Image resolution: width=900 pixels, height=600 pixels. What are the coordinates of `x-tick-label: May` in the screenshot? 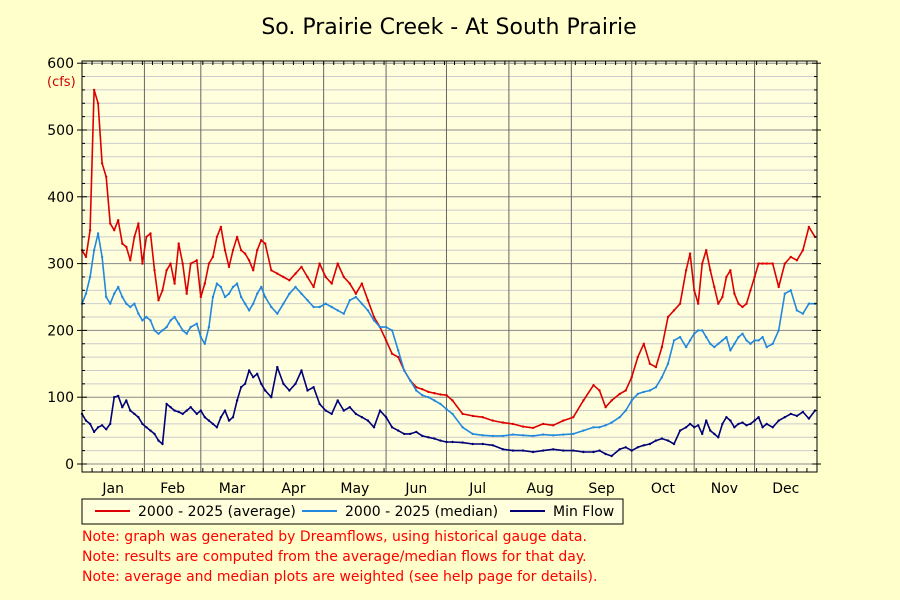 It's located at (354, 489).